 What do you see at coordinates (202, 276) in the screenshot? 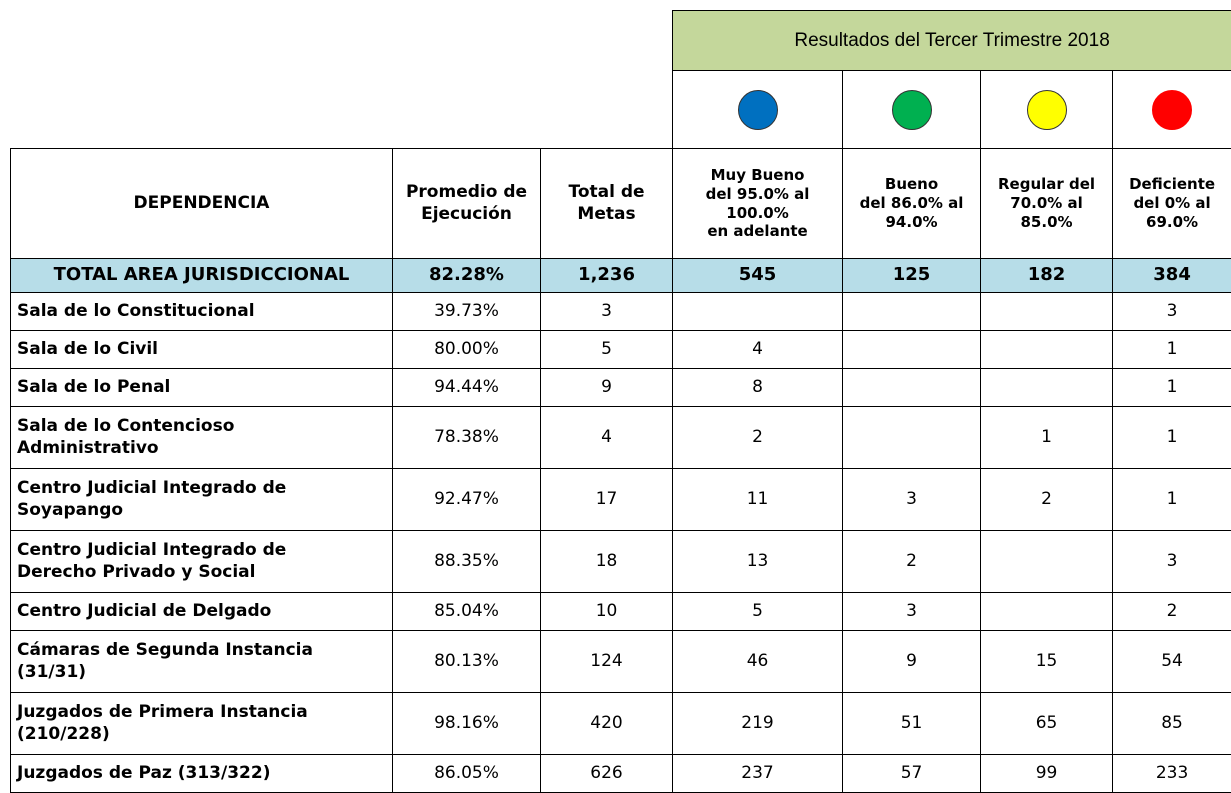
I see `dependency: TOTAL AREA JURISDICCIONAL` at bounding box center [202, 276].